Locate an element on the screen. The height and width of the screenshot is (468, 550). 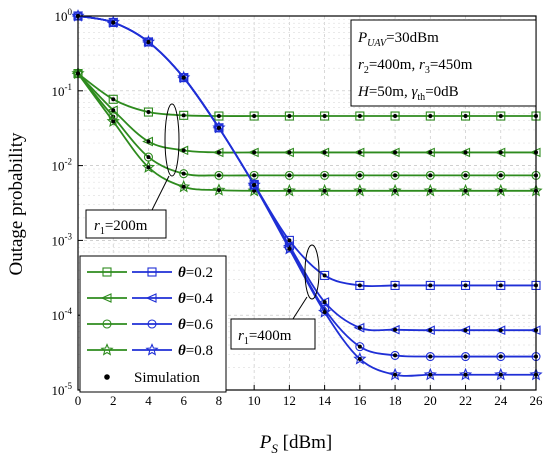
x-tick-label: 12 is located at coordinates (289, 400).